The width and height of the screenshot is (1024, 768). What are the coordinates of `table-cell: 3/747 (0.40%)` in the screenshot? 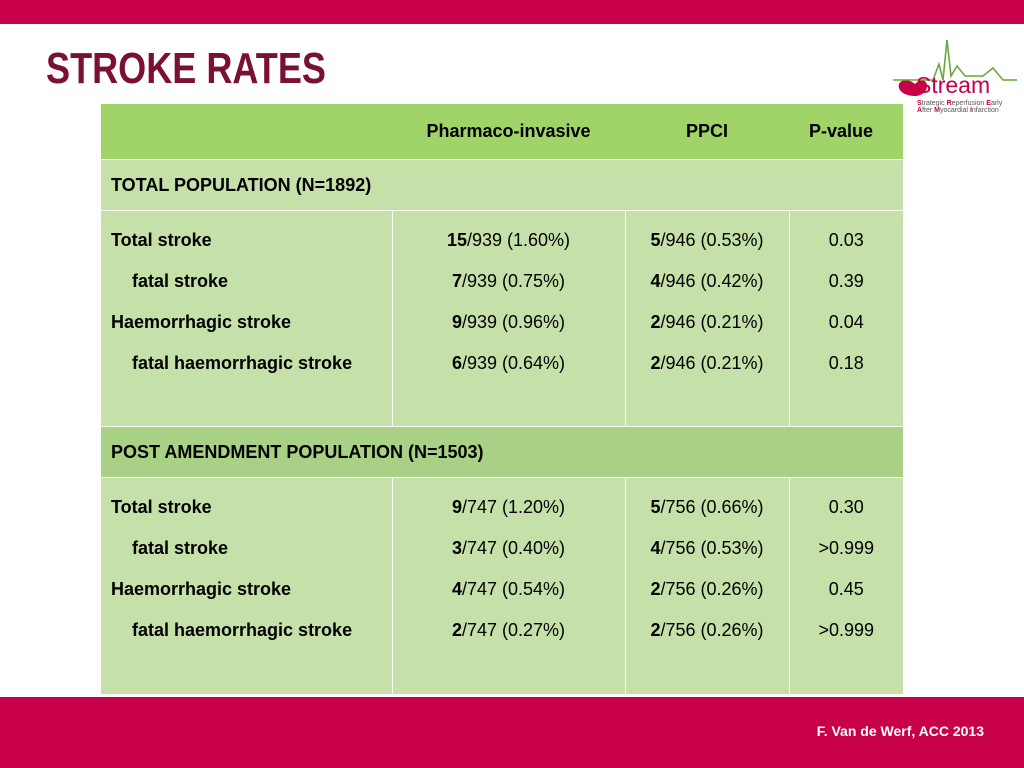 It's located at (508, 548).